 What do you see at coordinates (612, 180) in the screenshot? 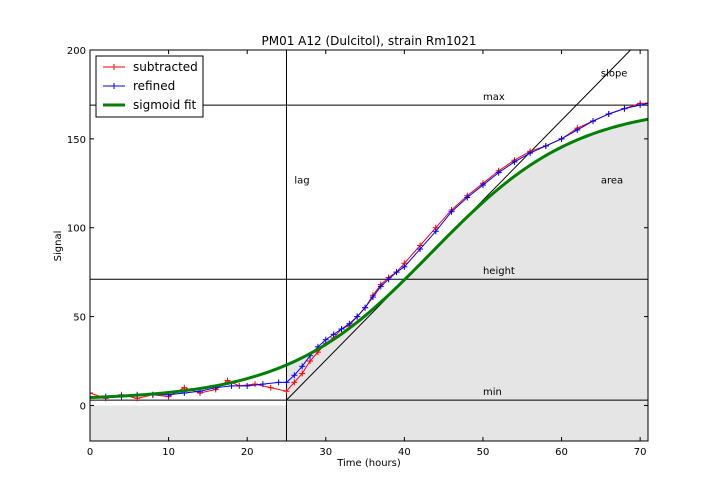
I see `annotation-area: area` at bounding box center [612, 180].